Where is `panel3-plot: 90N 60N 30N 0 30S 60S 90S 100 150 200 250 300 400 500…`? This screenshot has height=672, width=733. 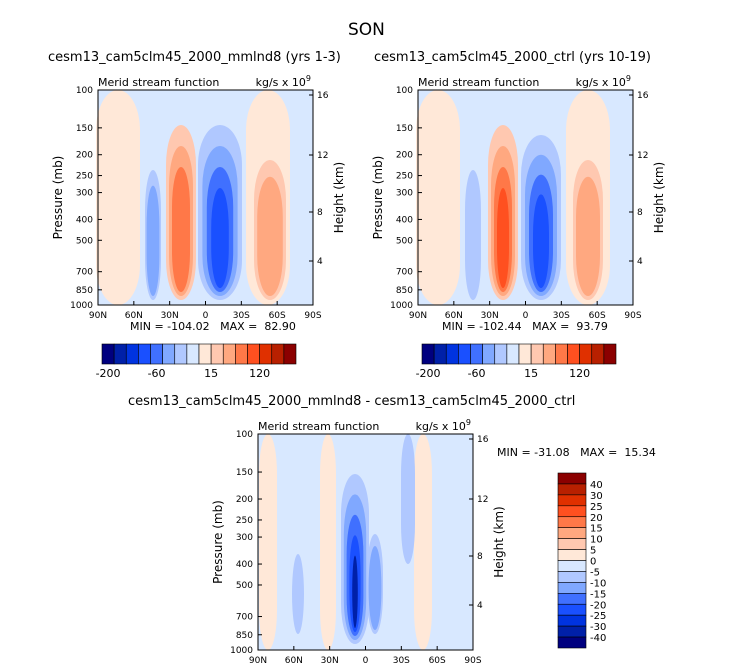 panel3-plot: 90N 60N 30N 0 30S 60S 90S 100 150 200 250 300 400 500… is located at coordinates (358, 542).